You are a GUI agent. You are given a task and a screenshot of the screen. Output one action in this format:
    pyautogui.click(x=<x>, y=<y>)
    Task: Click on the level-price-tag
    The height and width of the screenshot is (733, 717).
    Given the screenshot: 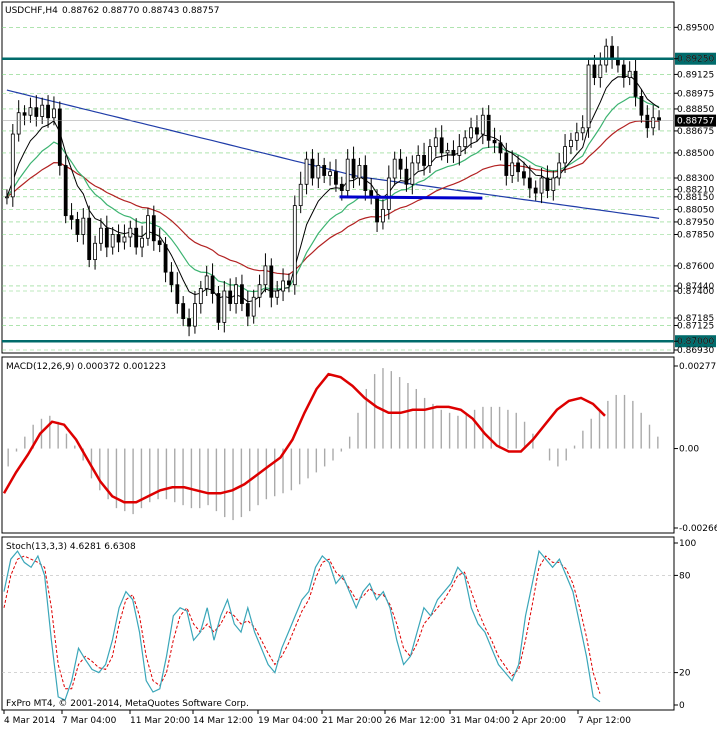 What is the action you would take?
    pyautogui.click(x=695, y=341)
    